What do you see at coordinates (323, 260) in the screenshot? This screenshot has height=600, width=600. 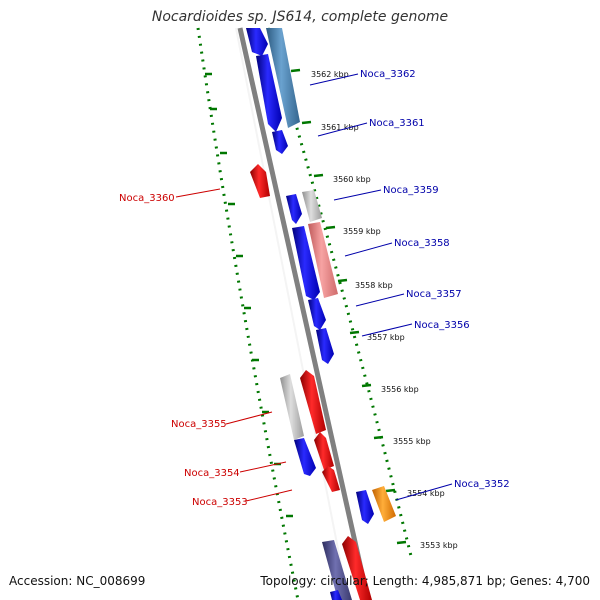 I see `gene-arrow-pink` at bounding box center [323, 260].